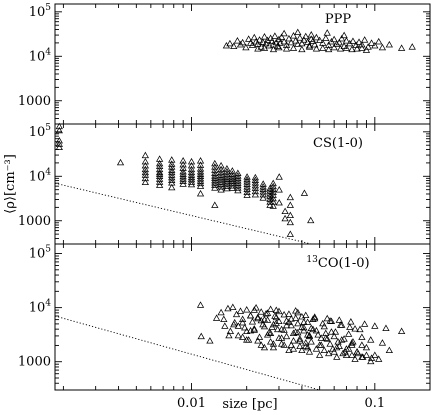  Describe the element at coordinates (337, 263) in the screenshot. I see `panel-label: 13CO(1-0)` at that location.